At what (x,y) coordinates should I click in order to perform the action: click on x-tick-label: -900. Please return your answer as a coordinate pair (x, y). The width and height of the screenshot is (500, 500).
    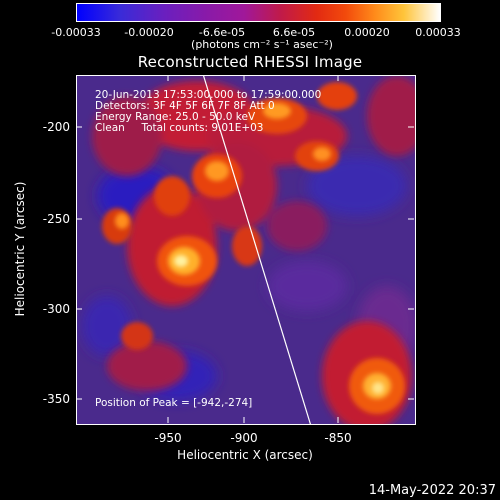
    Looking at the image, I should click on (244, 438).